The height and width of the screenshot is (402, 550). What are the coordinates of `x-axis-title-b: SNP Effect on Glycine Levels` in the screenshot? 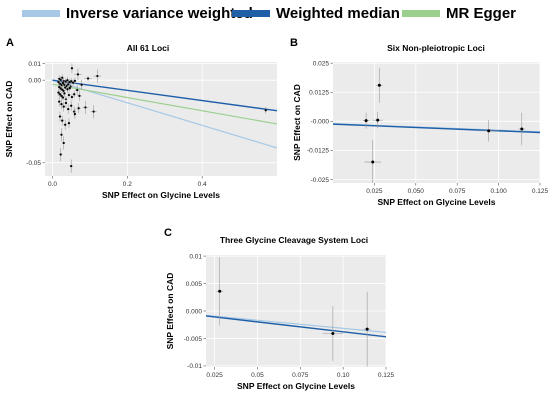 It's located at (437, 202).